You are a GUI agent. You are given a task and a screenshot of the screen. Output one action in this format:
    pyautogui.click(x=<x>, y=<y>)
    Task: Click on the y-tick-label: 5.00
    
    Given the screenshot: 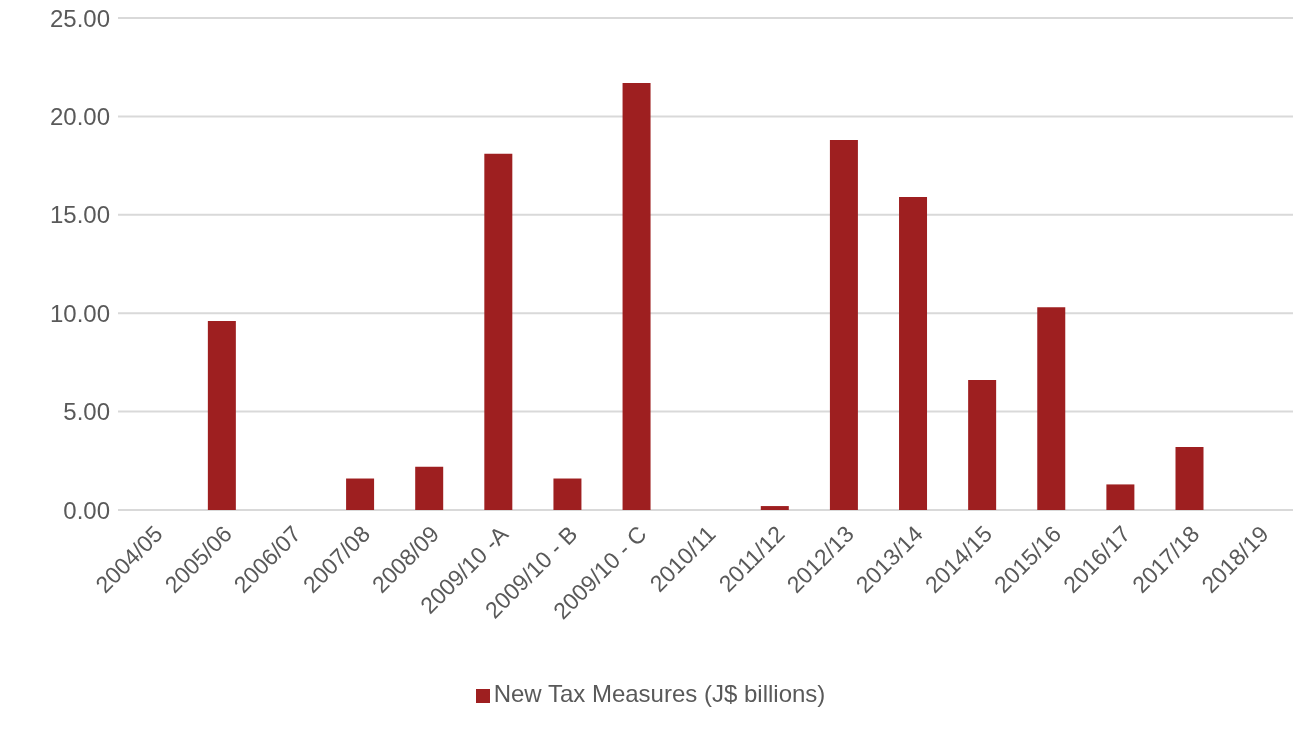 What is the action you would take?
    pyautogui.click(x=86, y=412)
    